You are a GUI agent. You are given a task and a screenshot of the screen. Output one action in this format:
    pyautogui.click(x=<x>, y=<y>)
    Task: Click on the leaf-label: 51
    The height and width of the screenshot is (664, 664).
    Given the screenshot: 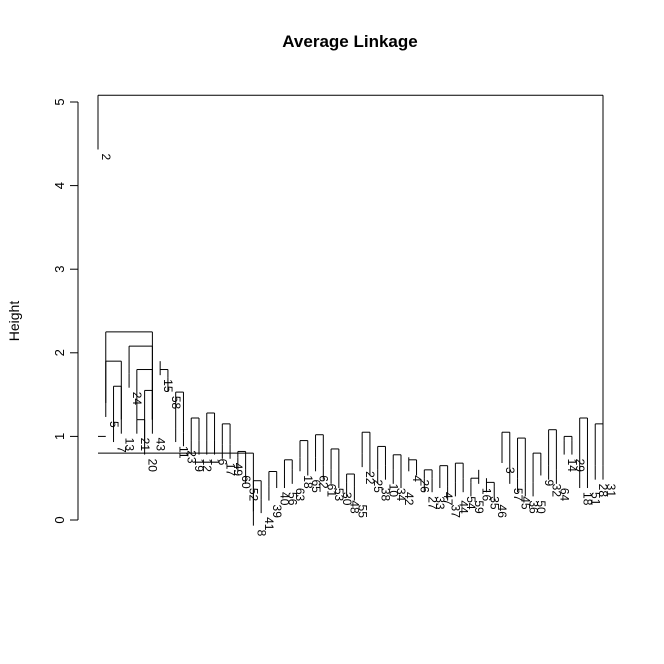 What is the action you would take?
    pyautogui.click(x=595, y=499)
    